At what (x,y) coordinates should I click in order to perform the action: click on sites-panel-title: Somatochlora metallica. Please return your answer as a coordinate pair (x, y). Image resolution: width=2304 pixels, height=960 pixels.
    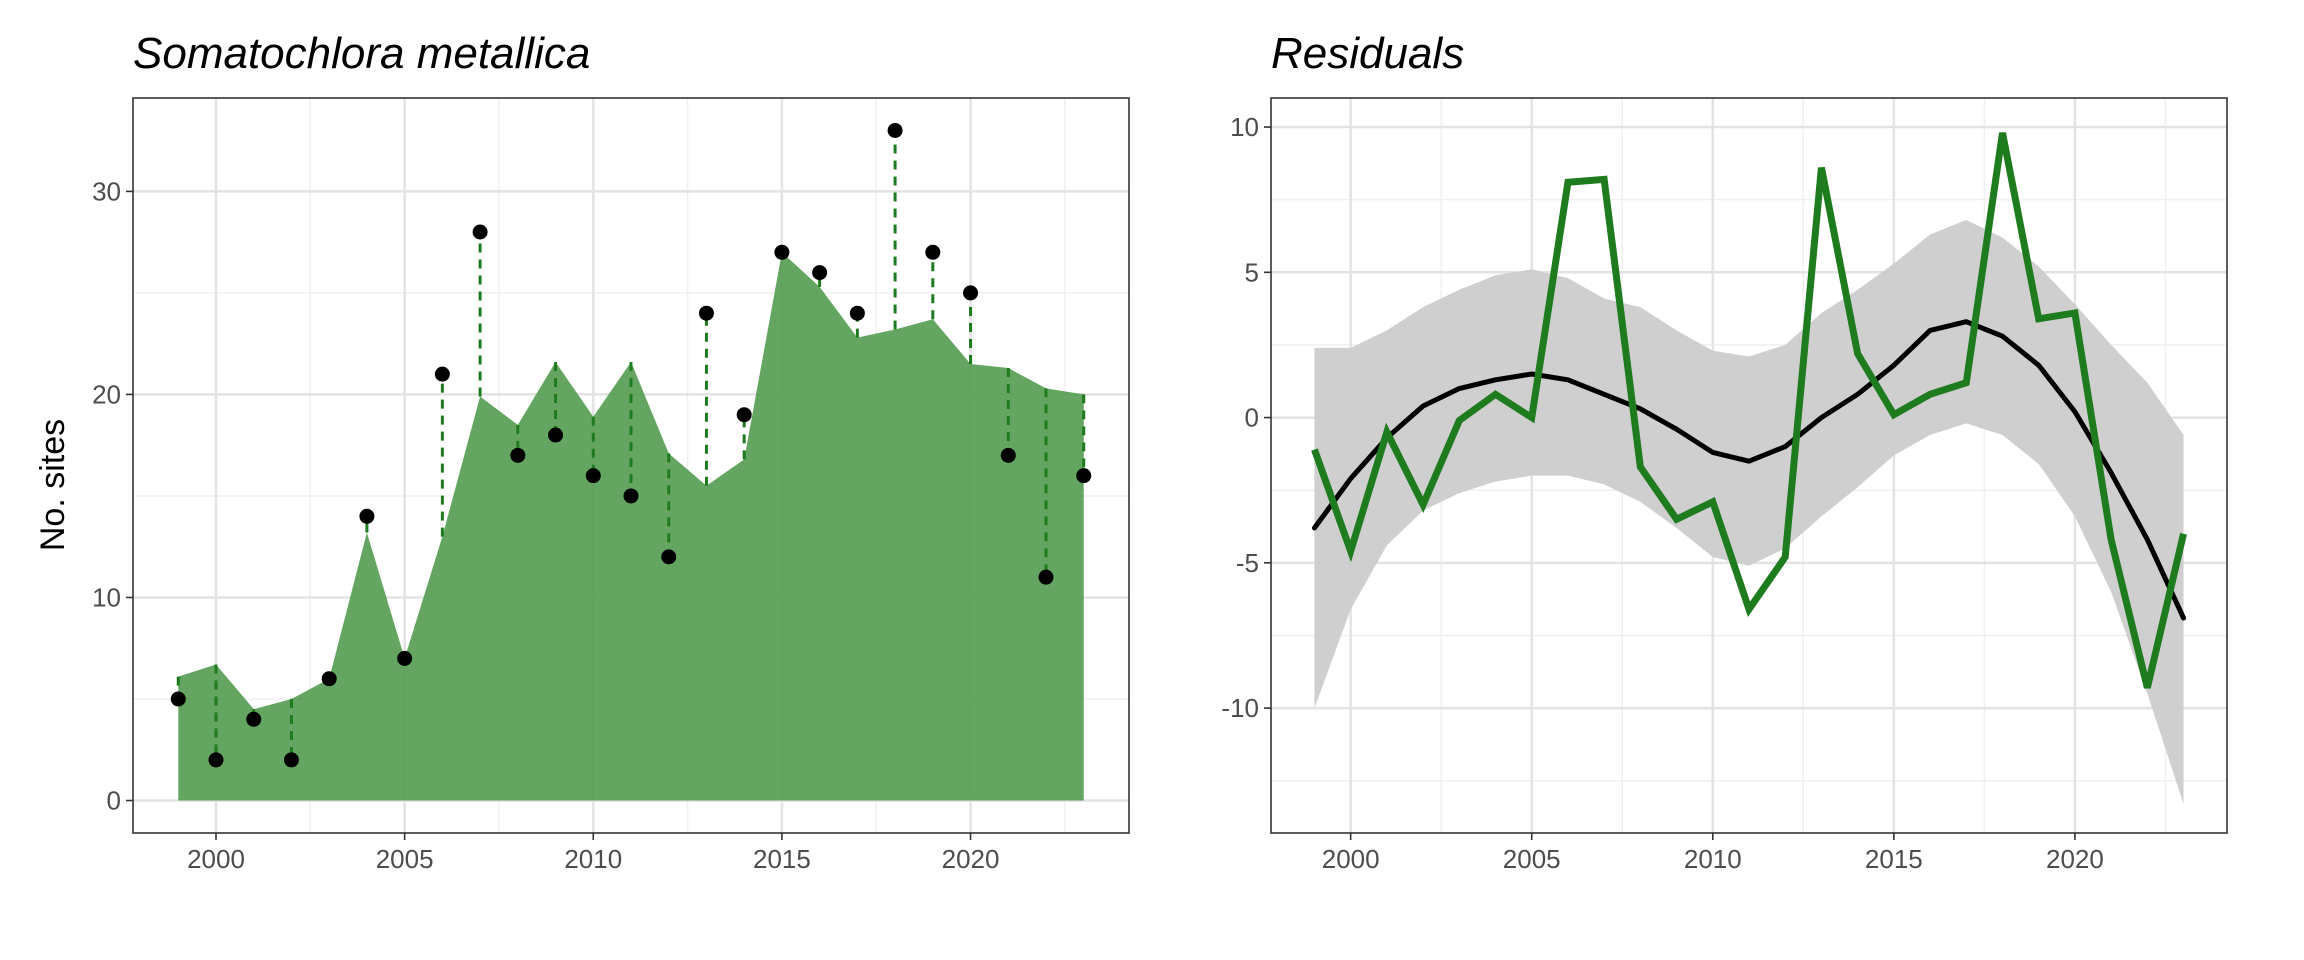
    Looking at the image, I should click on (361, 53).